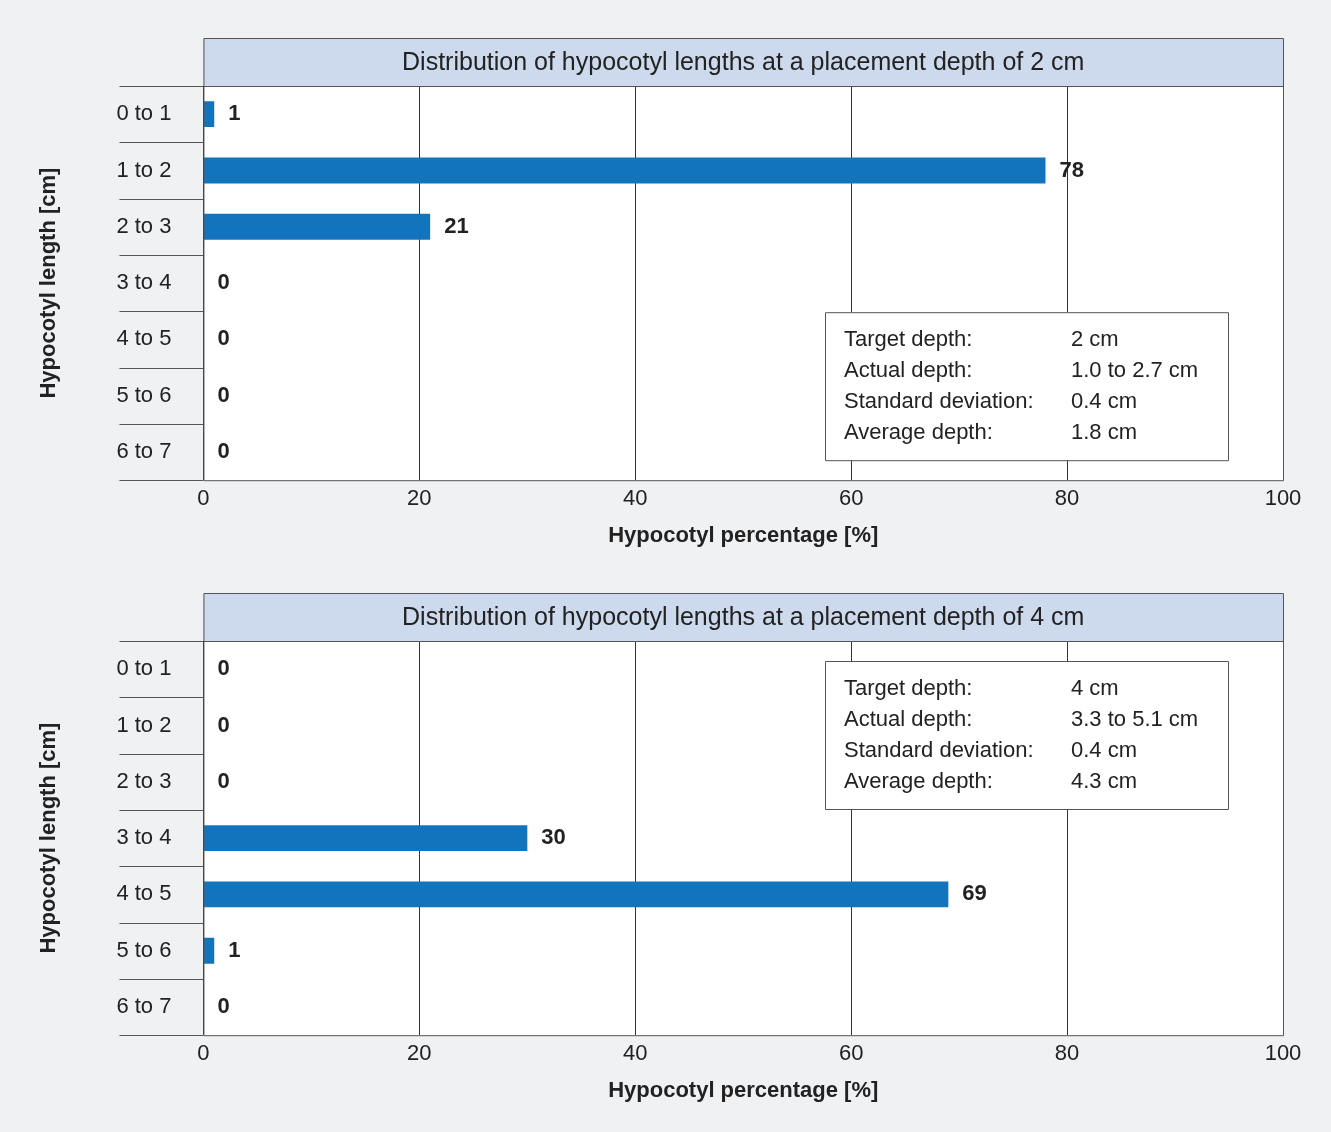  What do you see at coordinates (1104, 780) in the screenshot?
I see `annotation: 4.3 cm` at bounding box center [1104, 780].